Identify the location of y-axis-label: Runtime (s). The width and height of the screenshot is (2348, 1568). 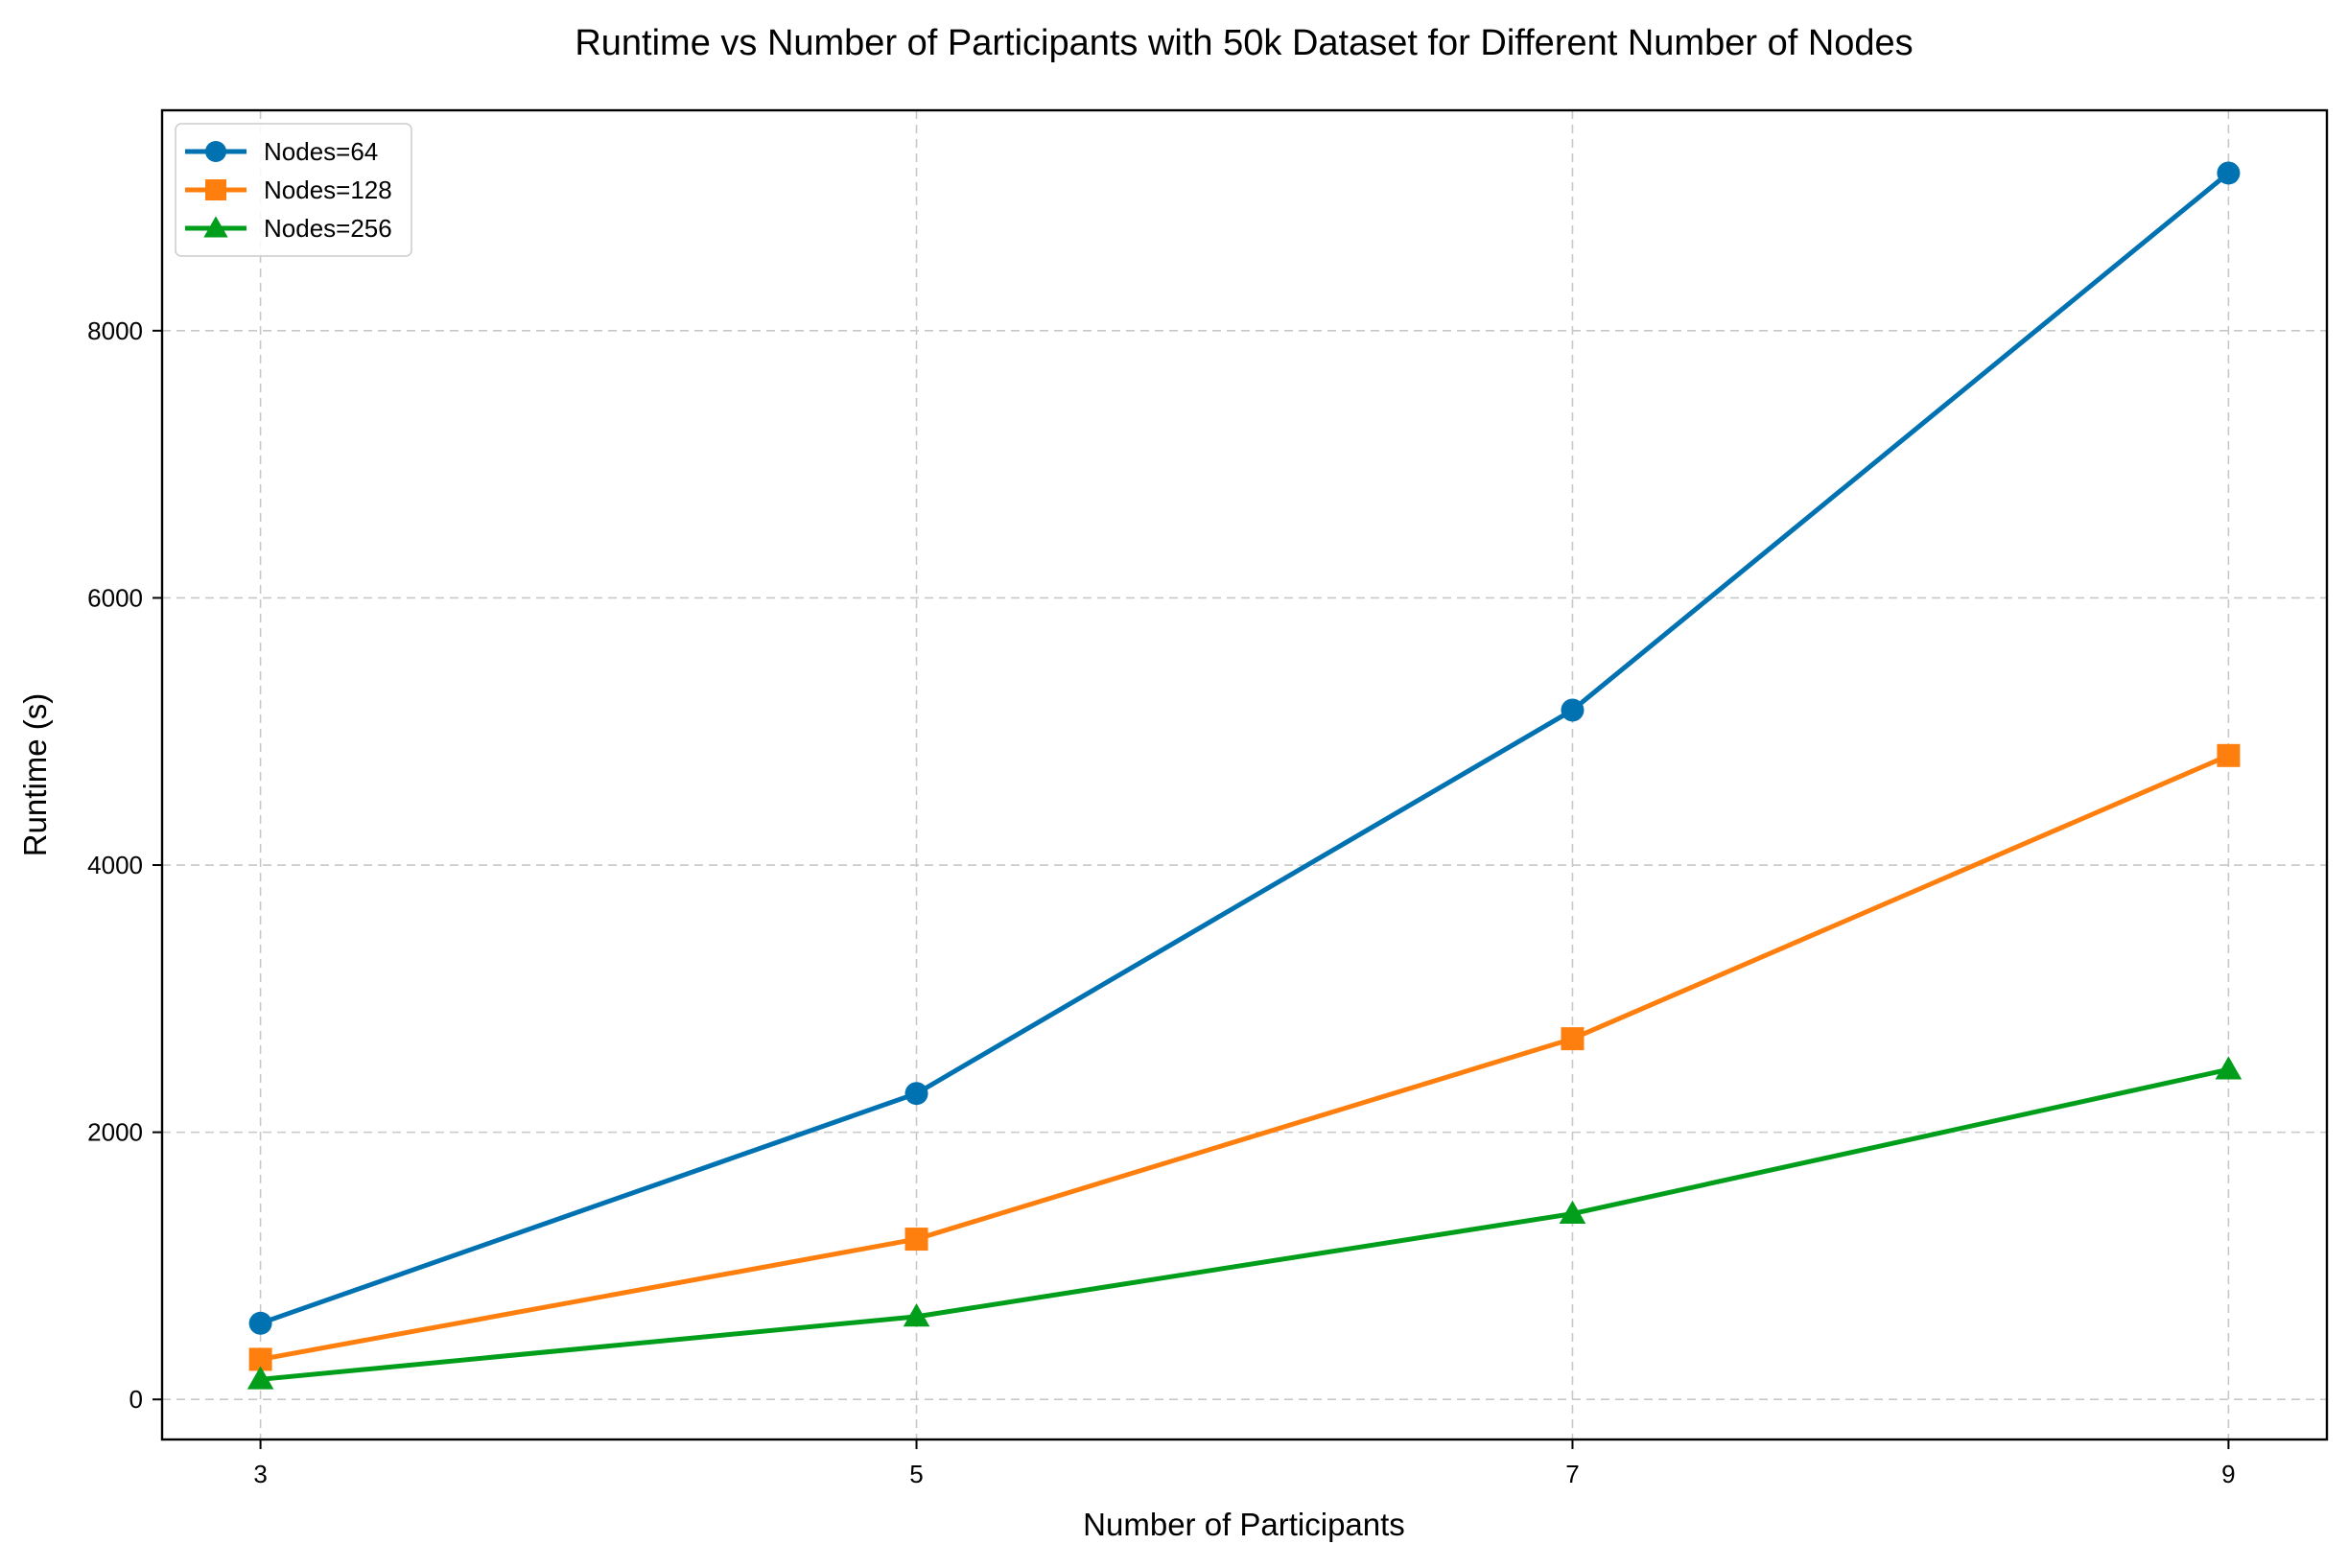
(35, 775).